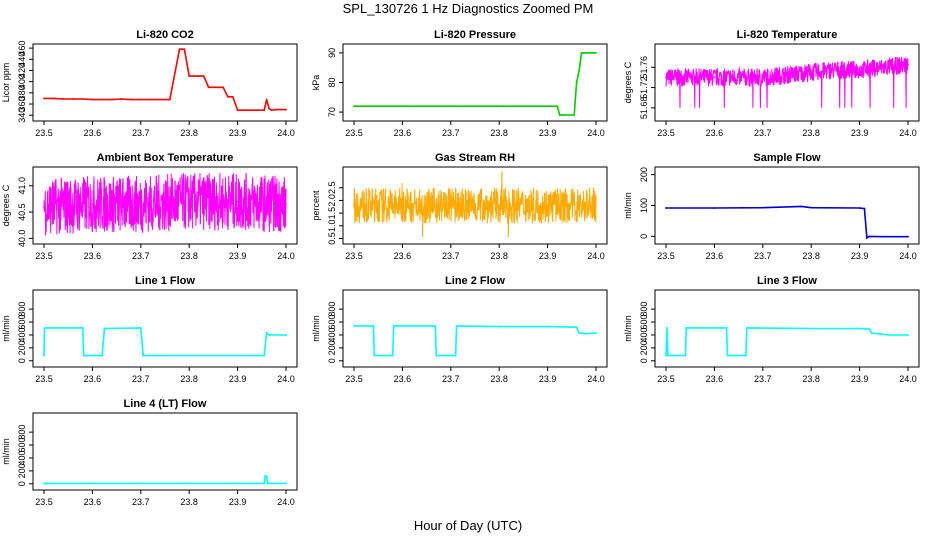 The image size is (936, 540). What do you see at coordinates (22, 432) in the screenshot?
I see `y-tick-label: 800` at bounding box center [22, 432].